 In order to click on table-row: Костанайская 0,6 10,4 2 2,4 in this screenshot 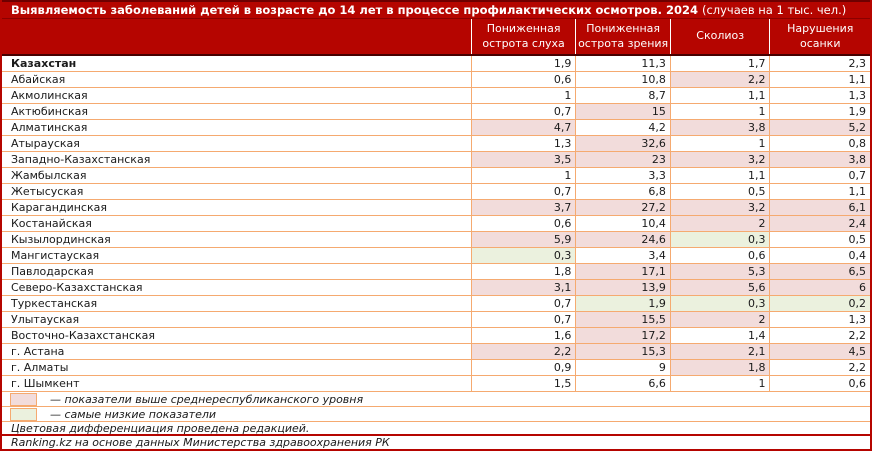, I will do `click(436, 224)`.